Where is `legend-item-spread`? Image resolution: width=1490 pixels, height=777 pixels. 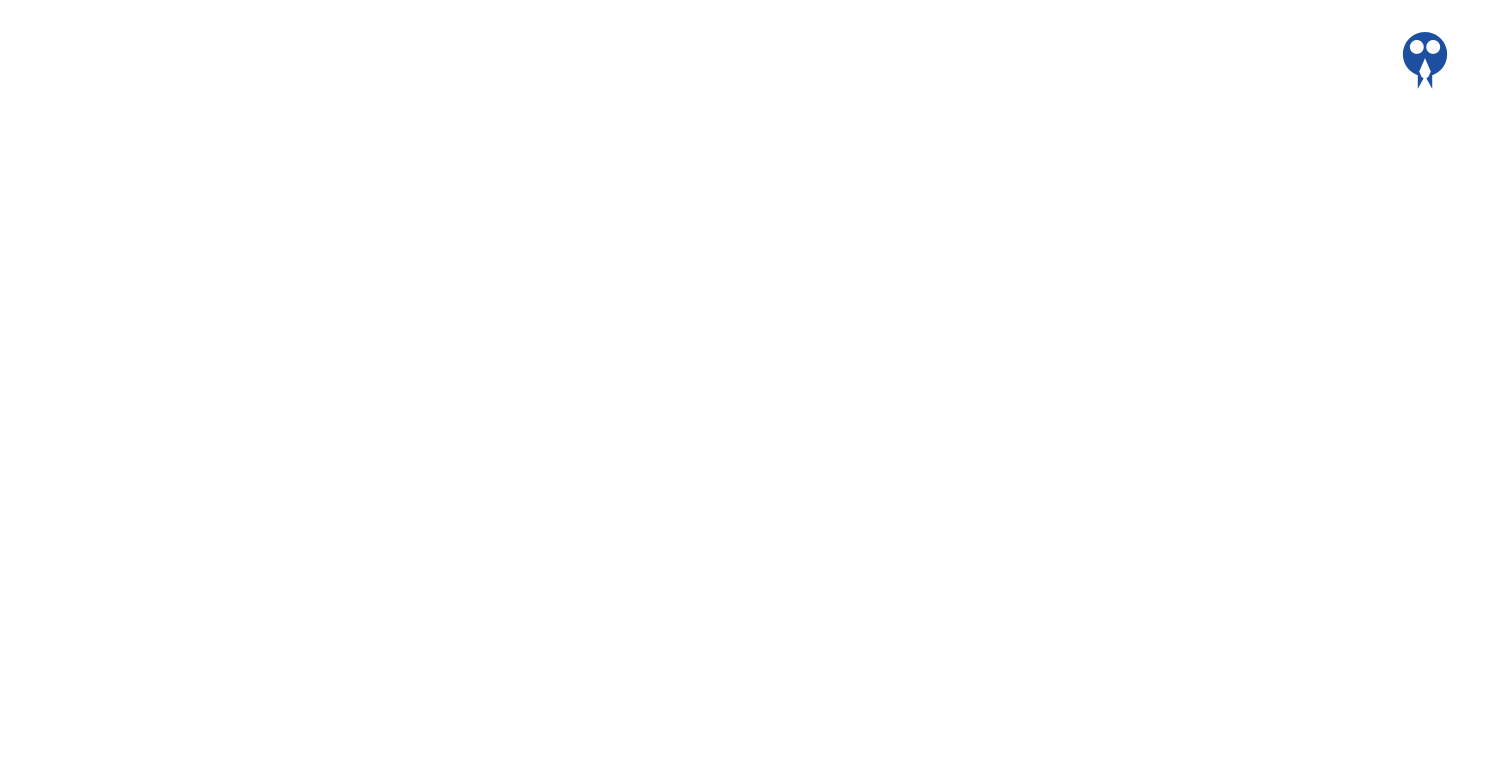 legend-item-spread is located at coordinates (85, 166).